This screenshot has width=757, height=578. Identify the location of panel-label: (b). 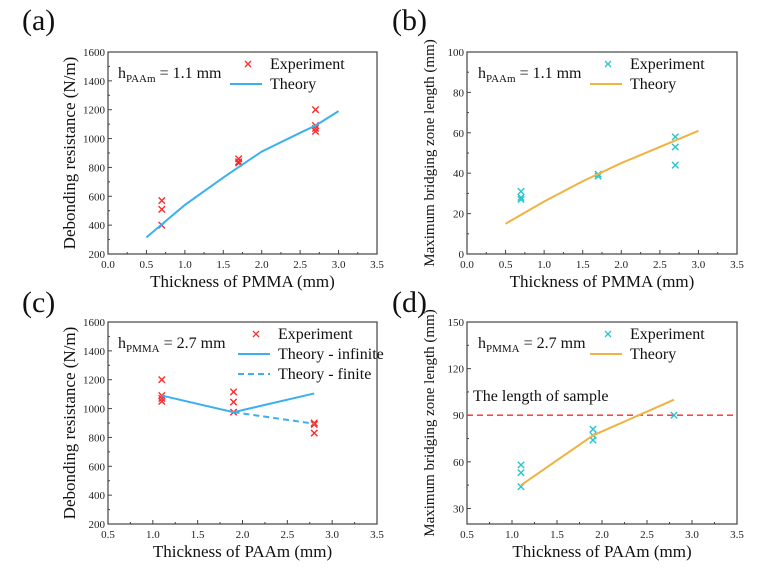
(409, 20).